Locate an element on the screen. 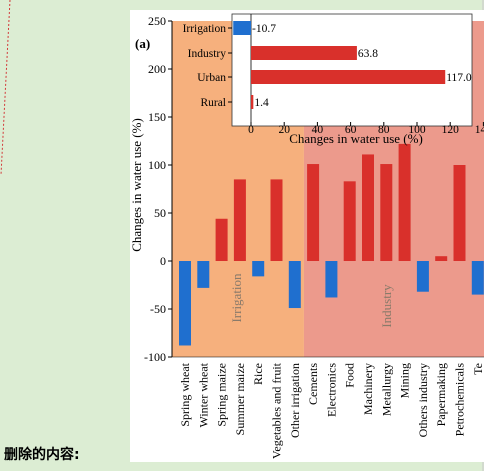  x-tick-label: Summer maize is located at coordinates (240, 399).